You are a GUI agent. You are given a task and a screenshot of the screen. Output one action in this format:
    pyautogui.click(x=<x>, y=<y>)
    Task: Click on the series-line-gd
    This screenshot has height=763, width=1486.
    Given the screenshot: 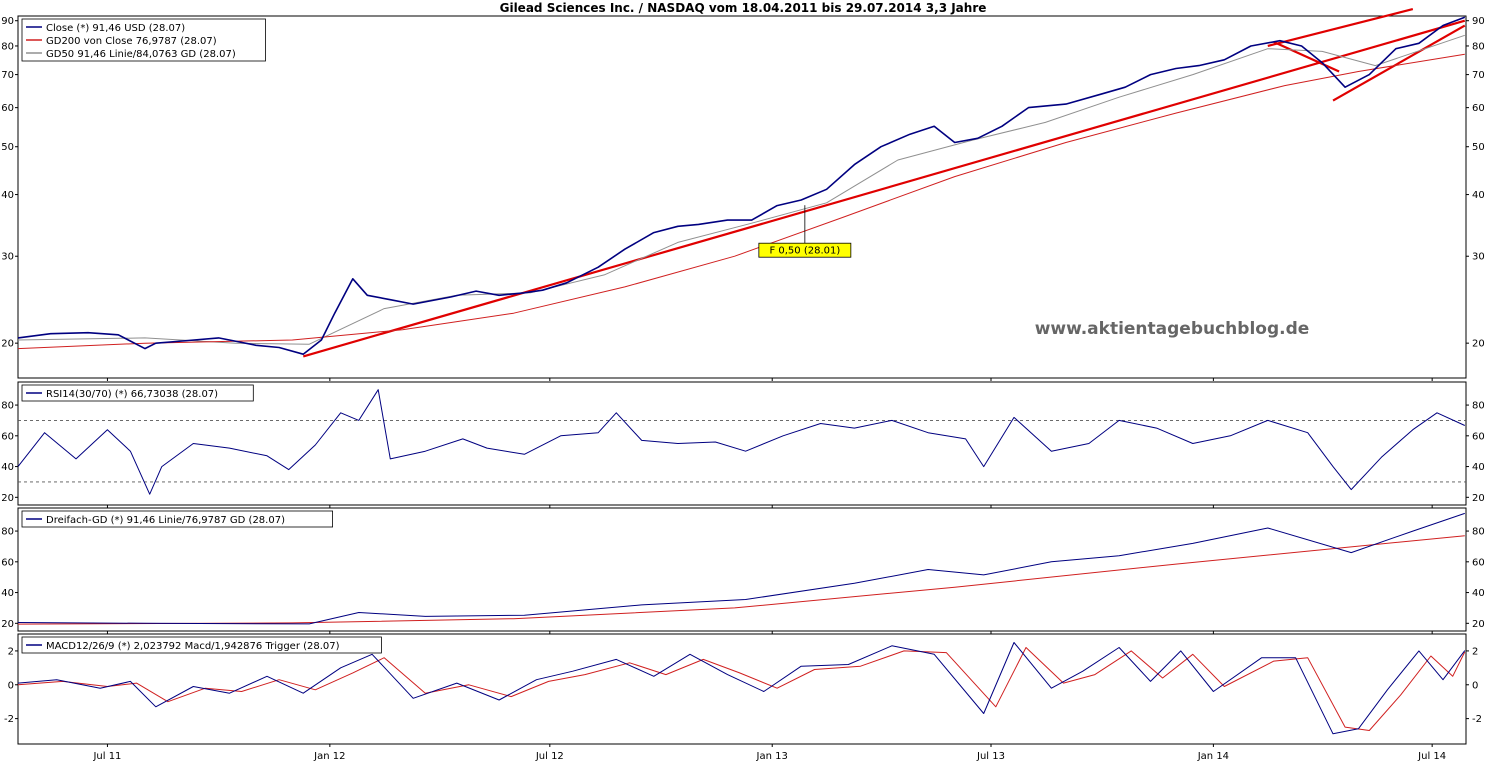 What is the action you would take?
    pyautogui.click(x=741, y=580)
    